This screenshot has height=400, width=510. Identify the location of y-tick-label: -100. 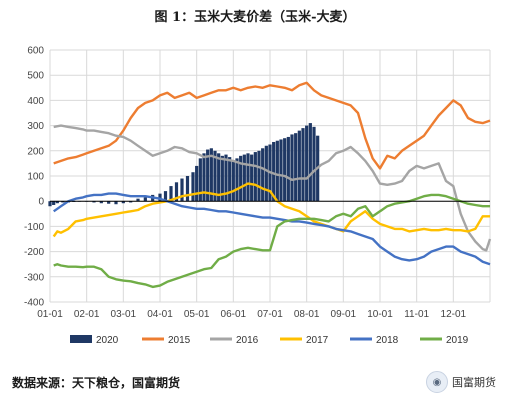
(34, 227).